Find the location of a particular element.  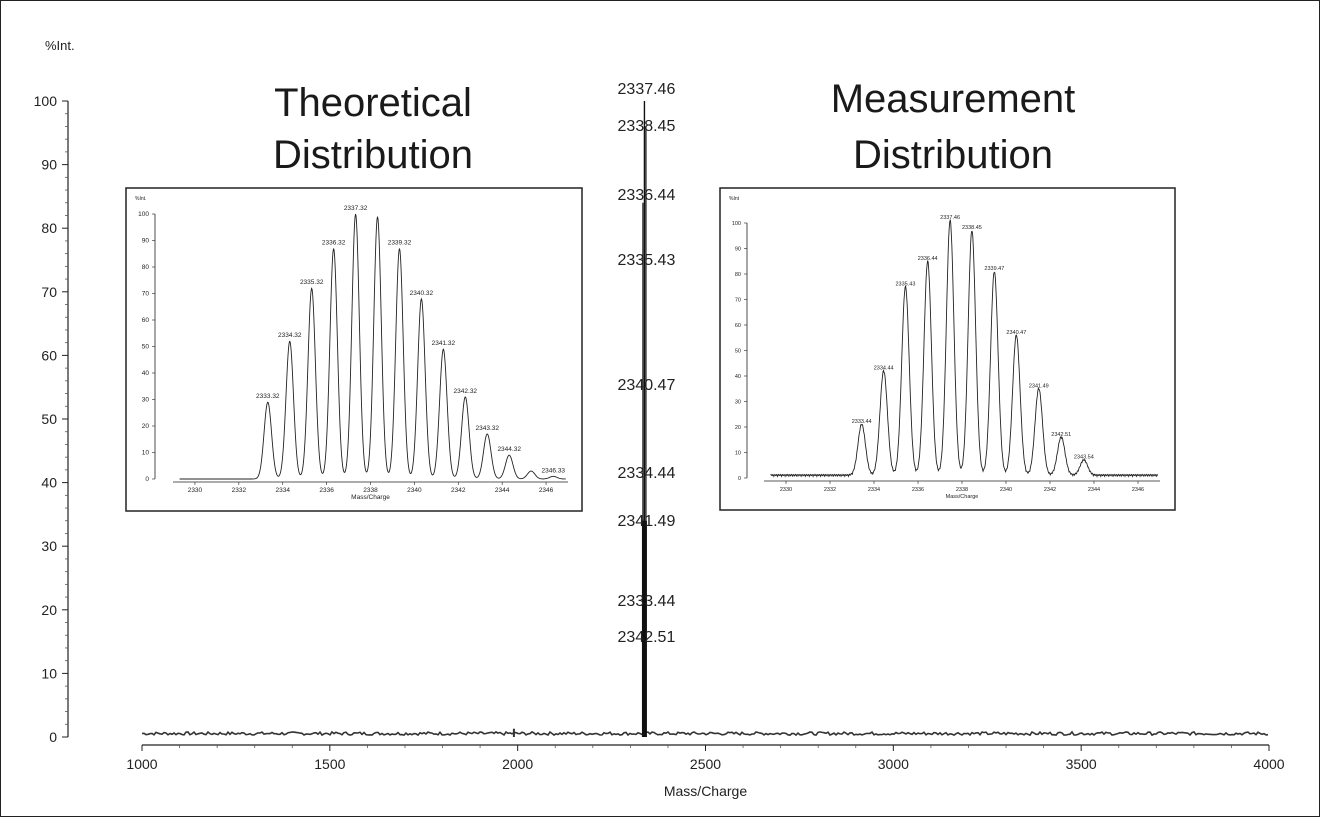

y-tick-label: 0 is located at coordinates (53, 737).